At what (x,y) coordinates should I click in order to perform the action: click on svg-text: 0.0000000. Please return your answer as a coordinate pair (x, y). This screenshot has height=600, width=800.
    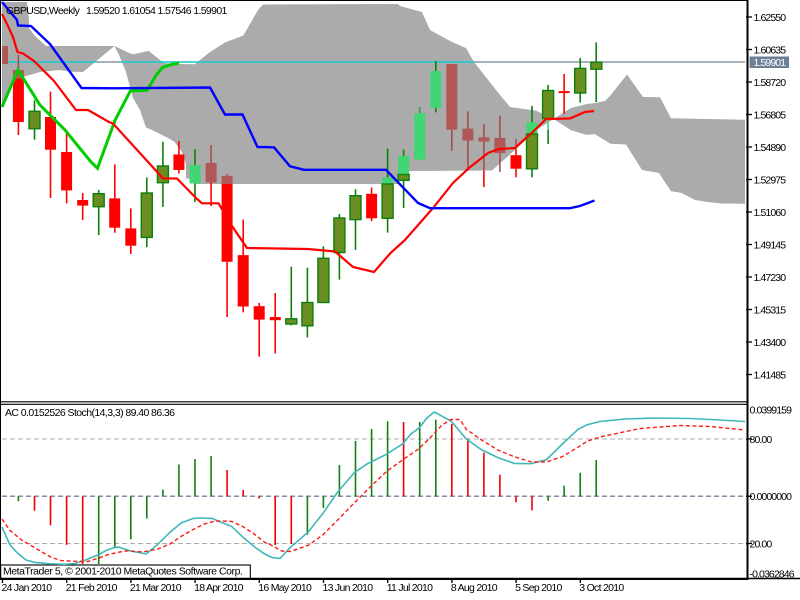
    Looking at the image, I should click on (771, 497).